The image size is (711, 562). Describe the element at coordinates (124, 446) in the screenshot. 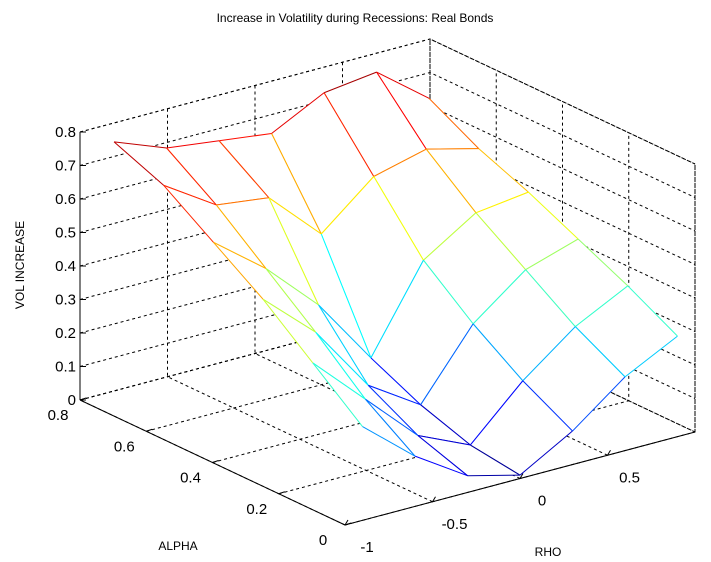

I see `y-tick-label: 0.6` at that location.